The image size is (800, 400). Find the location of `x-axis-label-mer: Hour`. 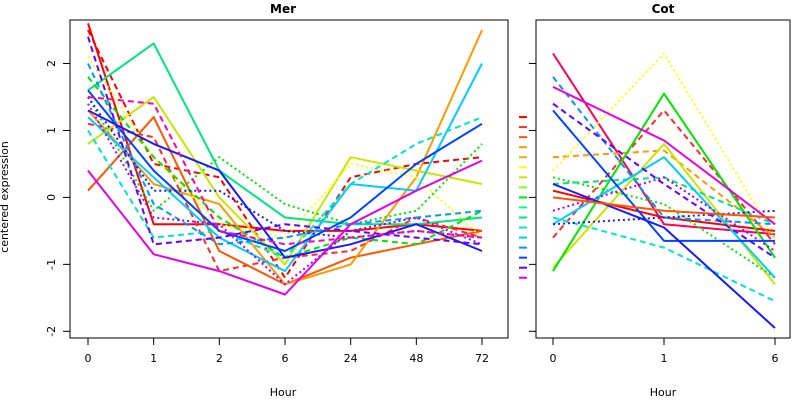

x-axis-label-mer: Hour is located at coordinates (283, 392).